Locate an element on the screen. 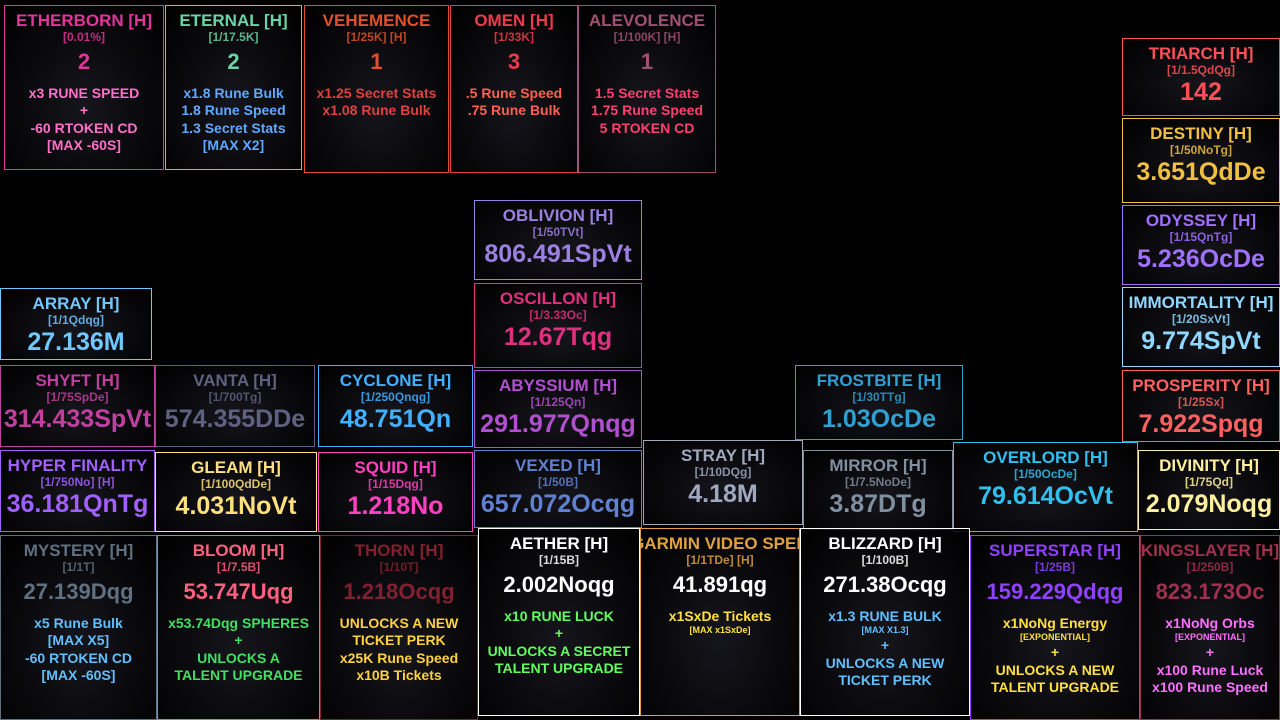 This screenshot has height=720, width=1280. item-card: VANTA [H] [1/700Tg] 574.355DDe is located at coordinates (235, 406).